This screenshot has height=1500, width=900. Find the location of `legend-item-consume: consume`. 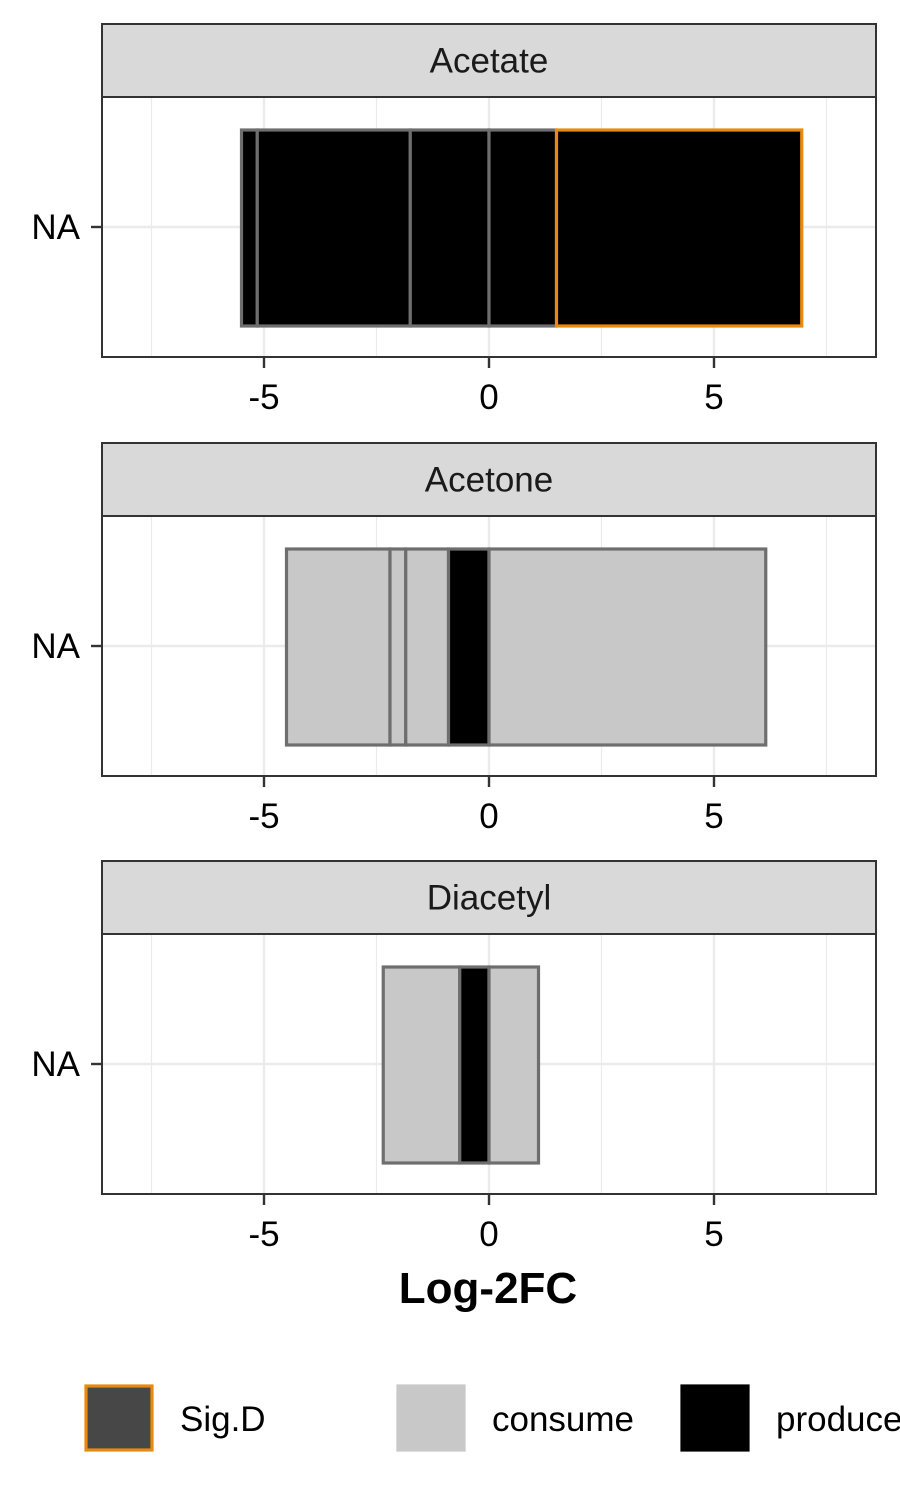

legend-item-consume: consume is located at coordinates (515, 1418).